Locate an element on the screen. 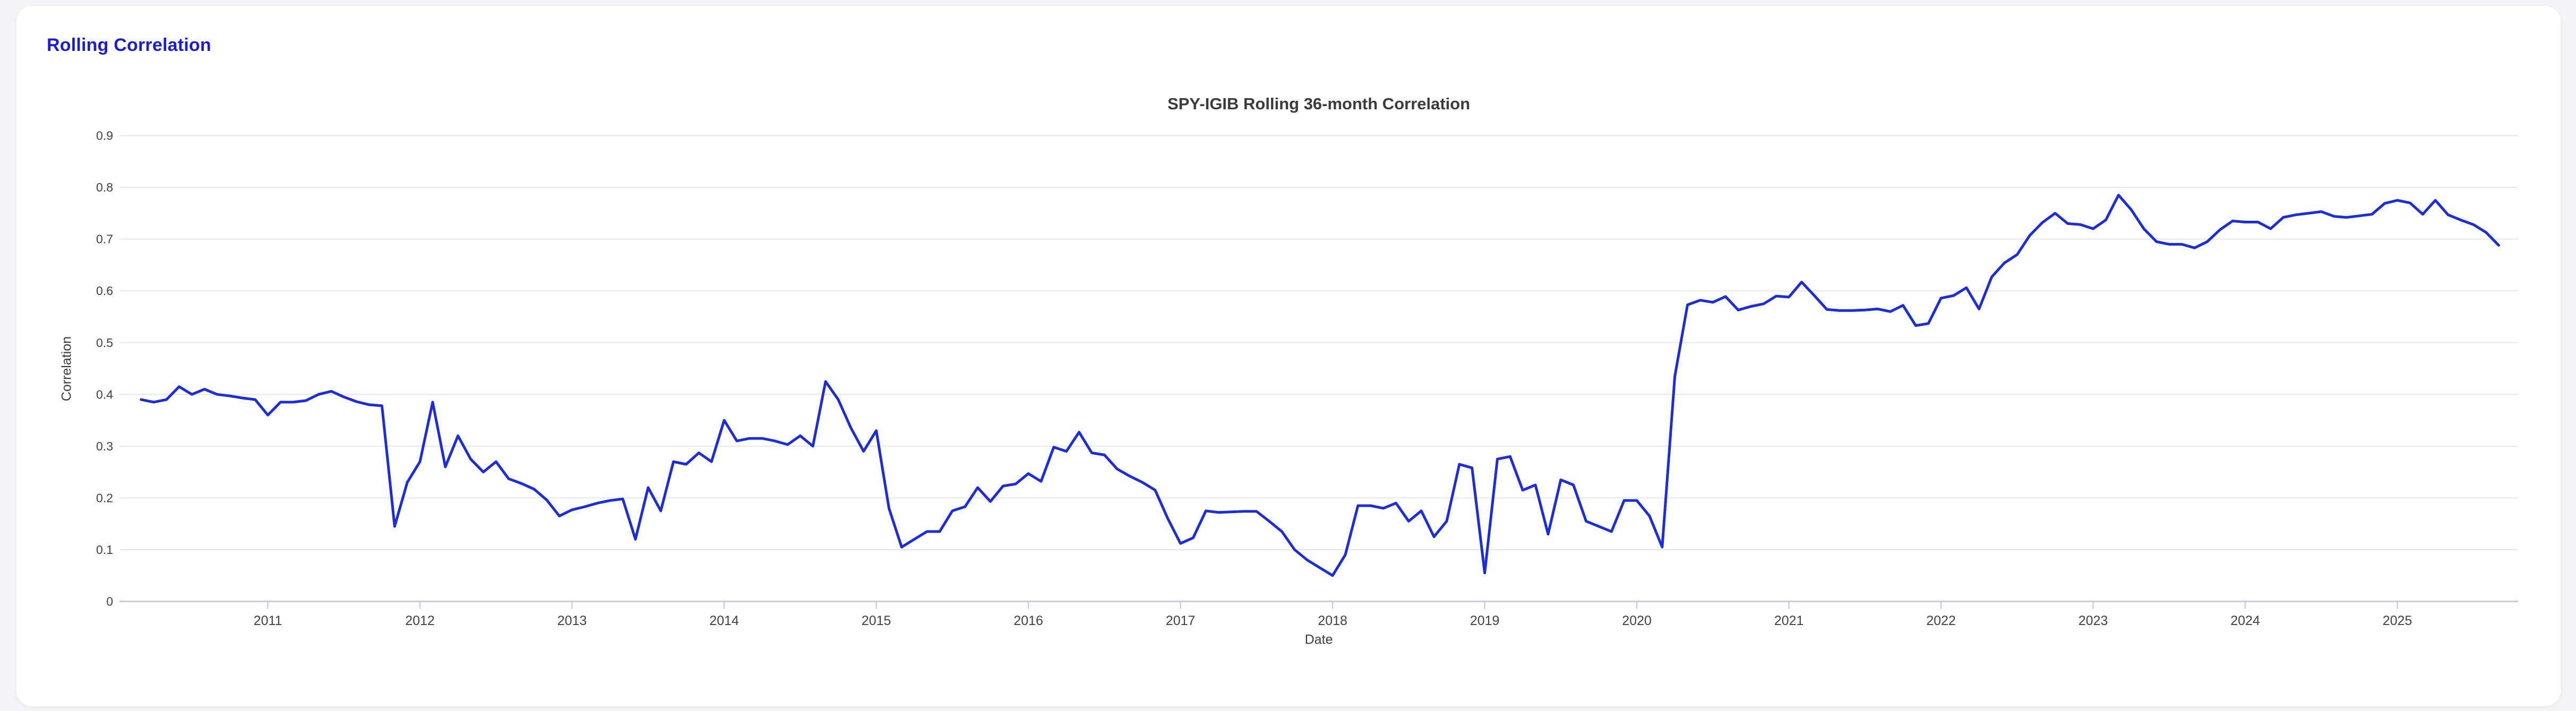 Image resolution: width=2576 pixels, height=711 pixels. x-tick-label: 2021 is located at coordinates (1789, 620).